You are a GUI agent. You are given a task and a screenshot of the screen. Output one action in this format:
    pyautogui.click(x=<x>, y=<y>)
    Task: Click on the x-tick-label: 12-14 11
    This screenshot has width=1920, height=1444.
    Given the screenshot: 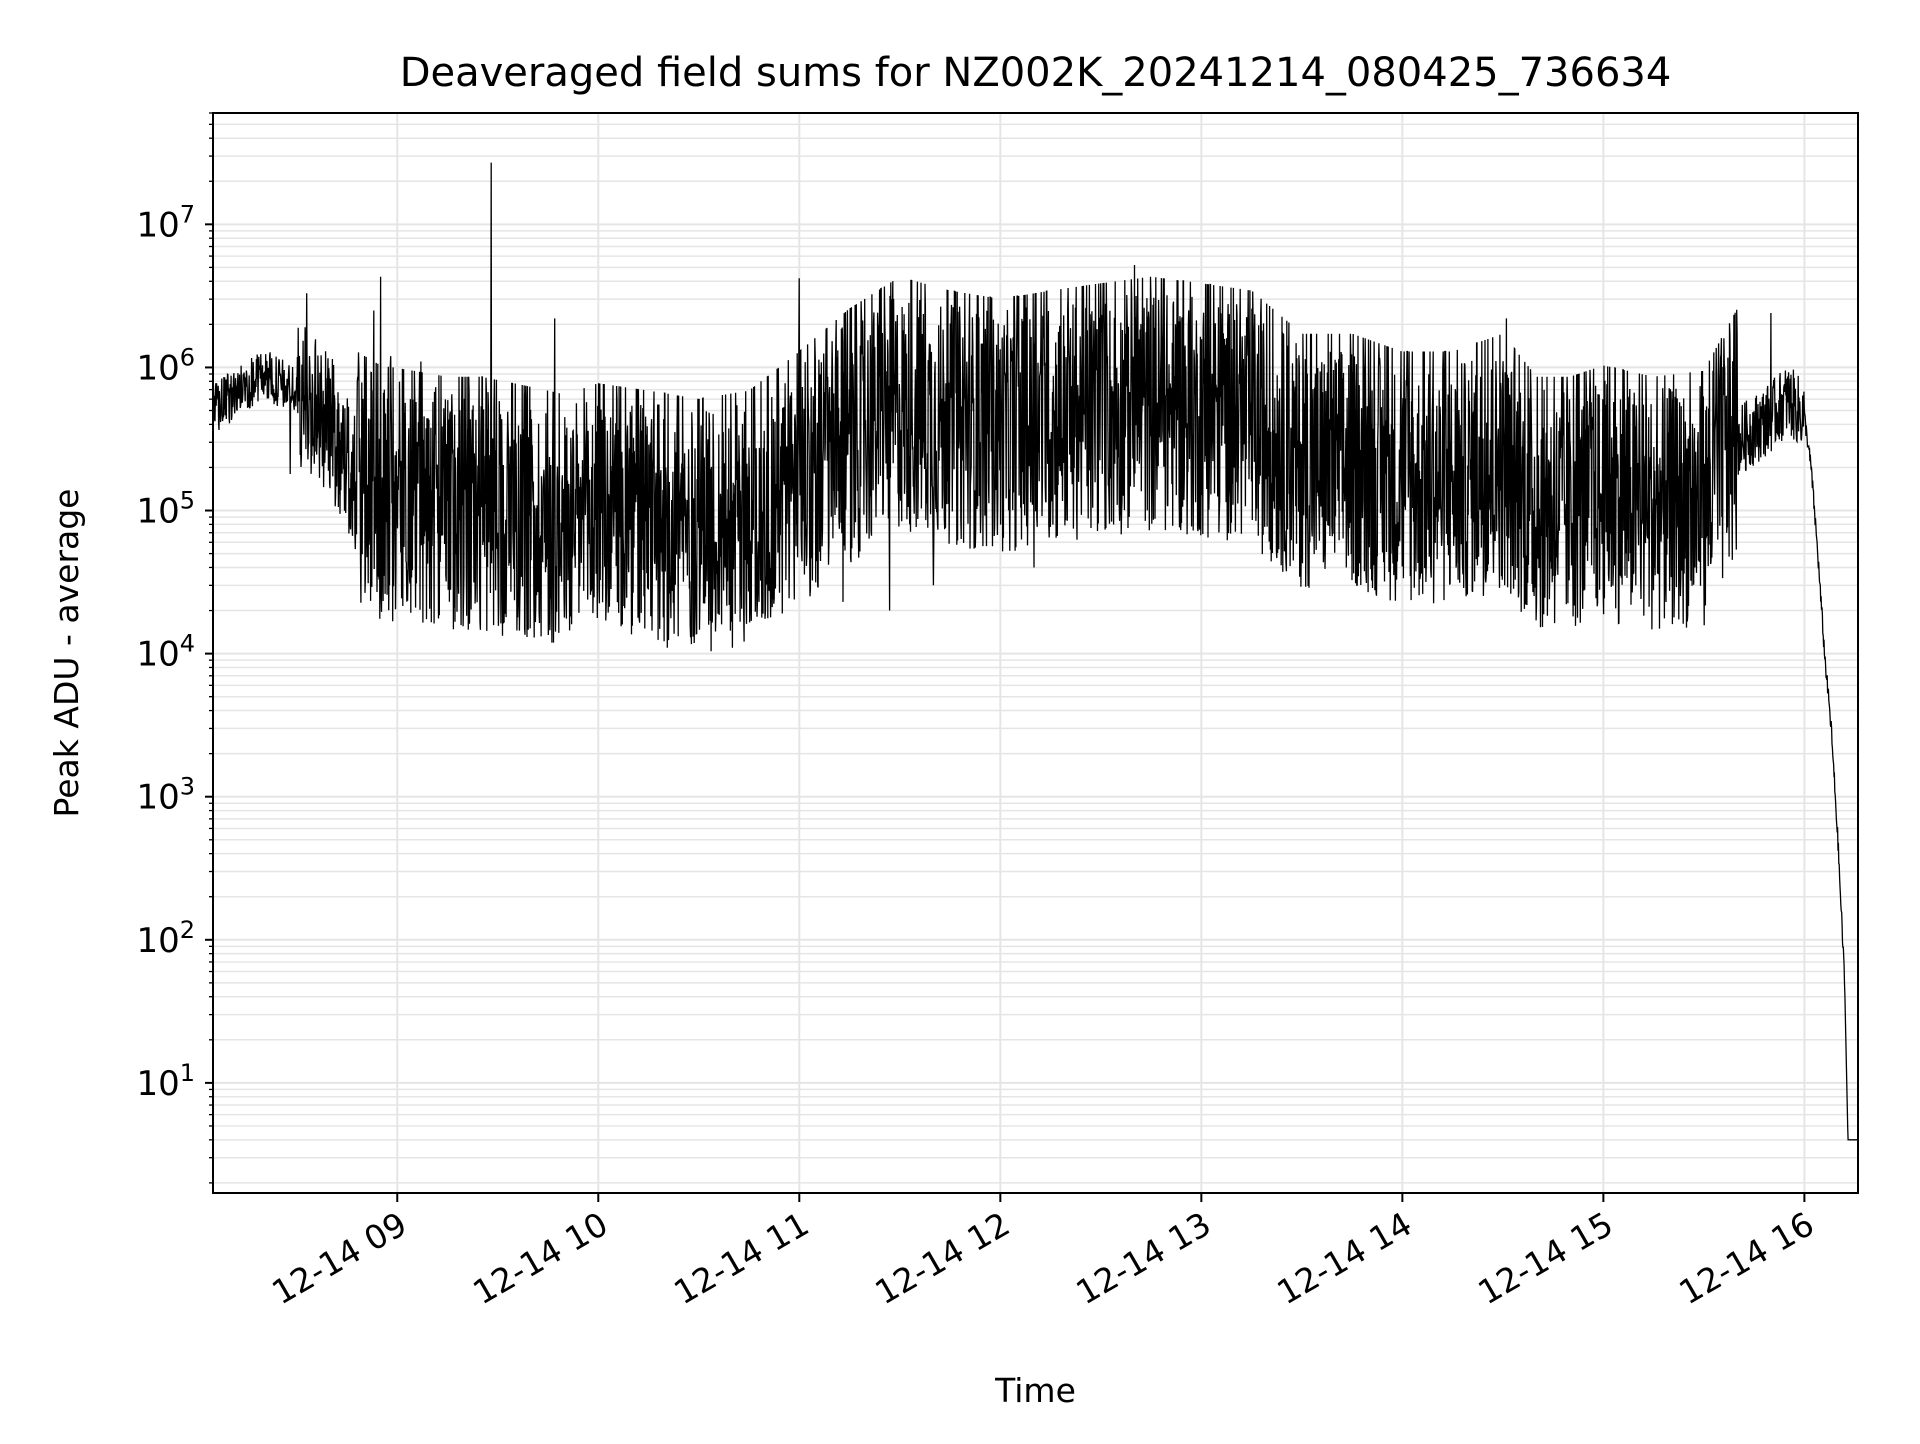 What is the action you would take?
    pyautogui.click(x=741, y=1258)
    